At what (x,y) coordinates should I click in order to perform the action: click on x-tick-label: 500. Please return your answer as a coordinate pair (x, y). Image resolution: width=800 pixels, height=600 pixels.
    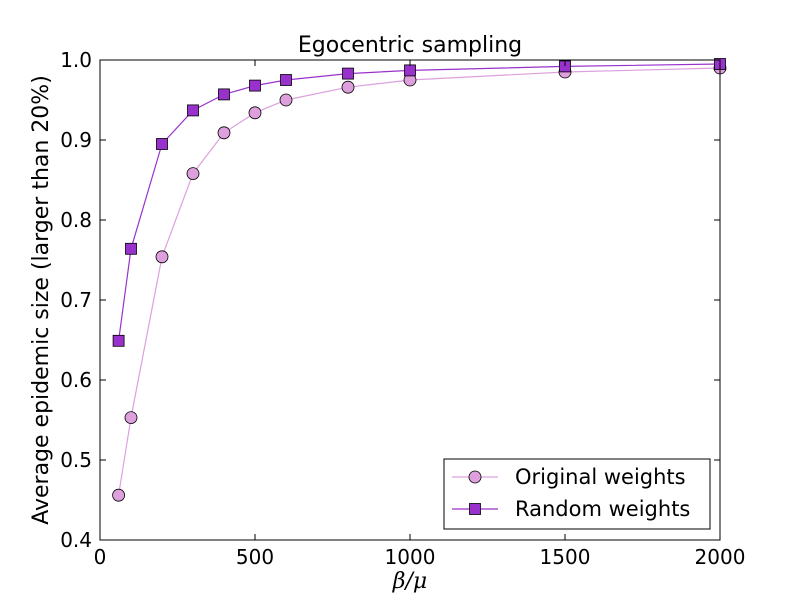
    Looking at the image, I should click on (255, 557).